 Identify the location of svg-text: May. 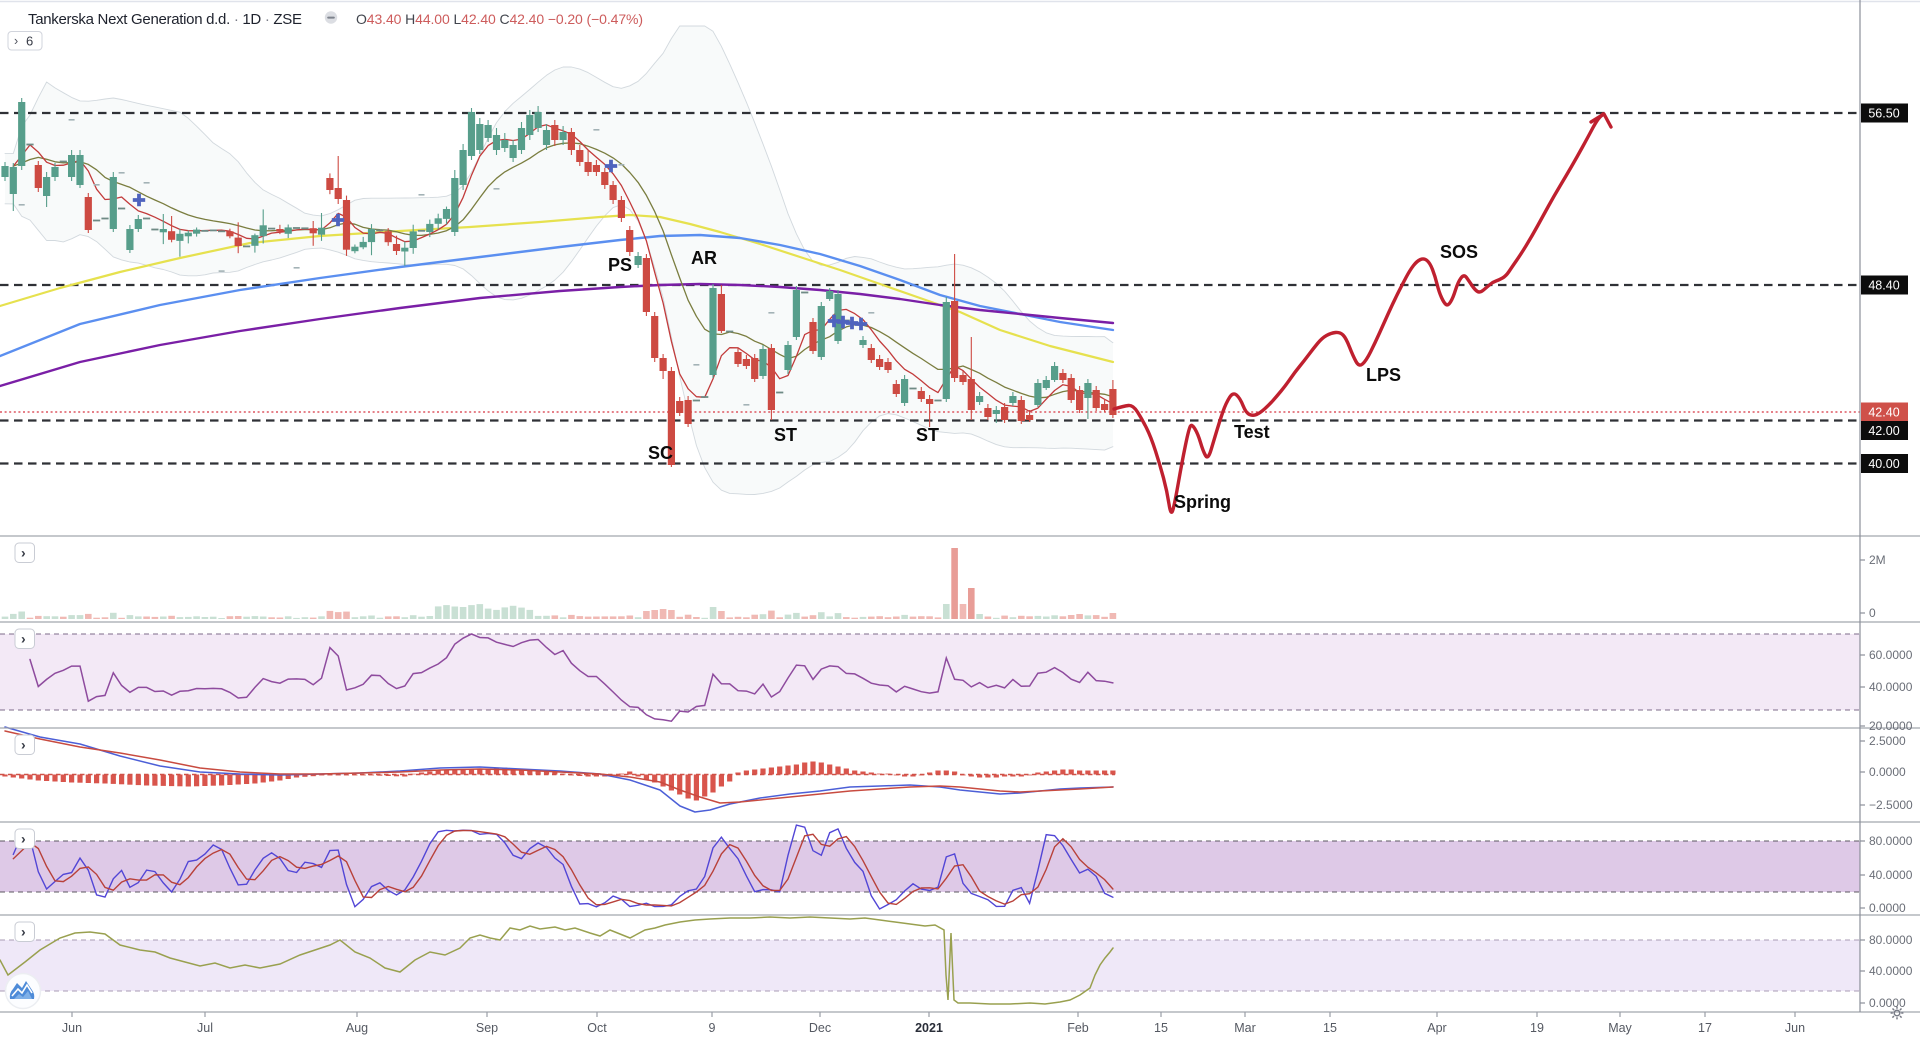
(1620, 1028).